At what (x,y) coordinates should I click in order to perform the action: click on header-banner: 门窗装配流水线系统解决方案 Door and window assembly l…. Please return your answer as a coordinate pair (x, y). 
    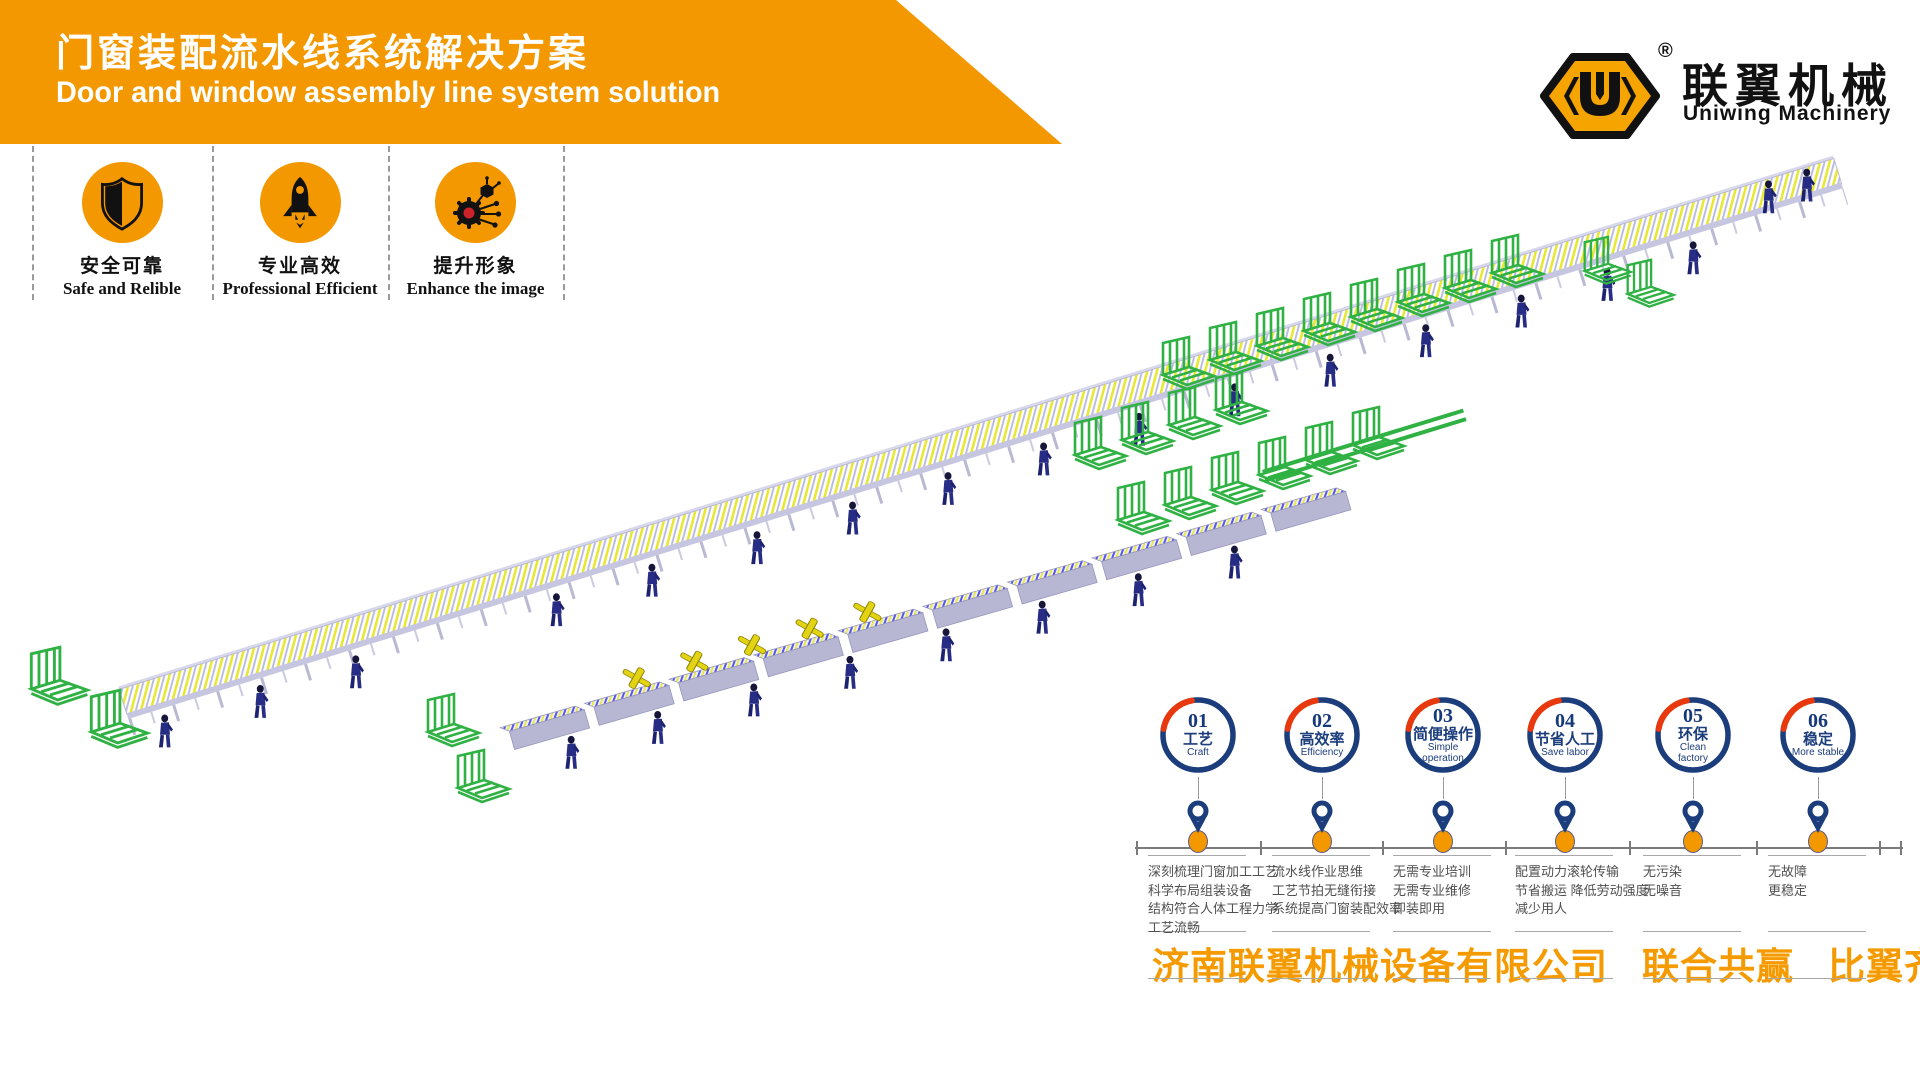
    Looking at the image, I should click on (531, 72).